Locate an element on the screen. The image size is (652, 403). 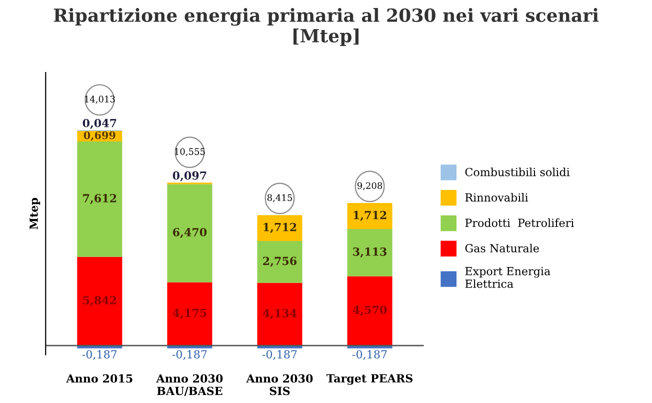
data-label: 5,842 is located at coordinates (99, 301).